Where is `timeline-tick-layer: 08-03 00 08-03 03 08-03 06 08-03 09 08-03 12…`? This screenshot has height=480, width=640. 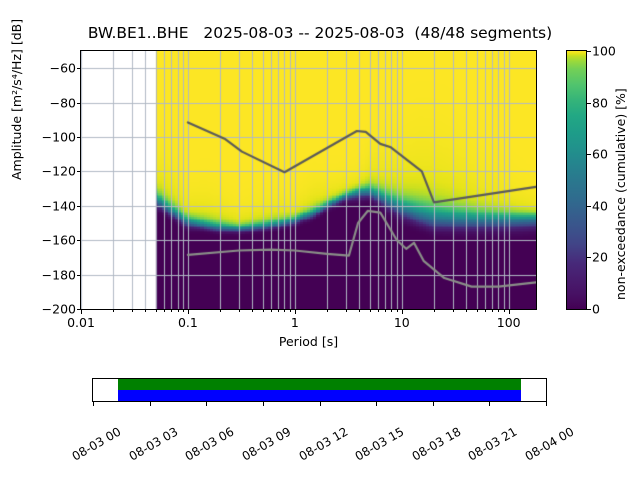
timeline-tick-layer: 08-03 00 08-03 03 08-03 06 08-03 09 08-03 12… is located at coordinates (323, 421).